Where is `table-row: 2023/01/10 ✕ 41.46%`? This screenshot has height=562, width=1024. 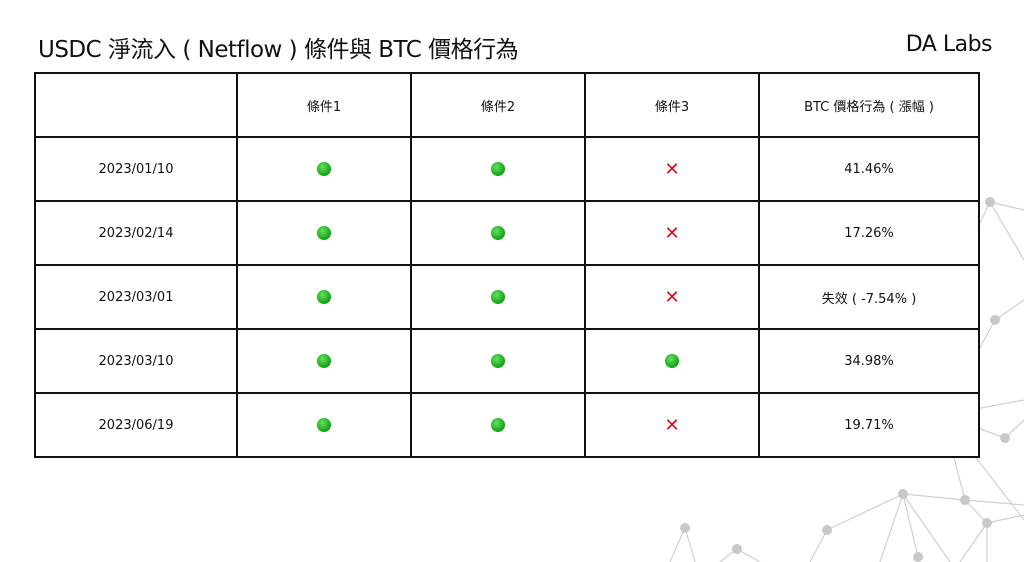
table-row: 2023/01/10 ✕ 41.46% is located at coordinates (507, 169).